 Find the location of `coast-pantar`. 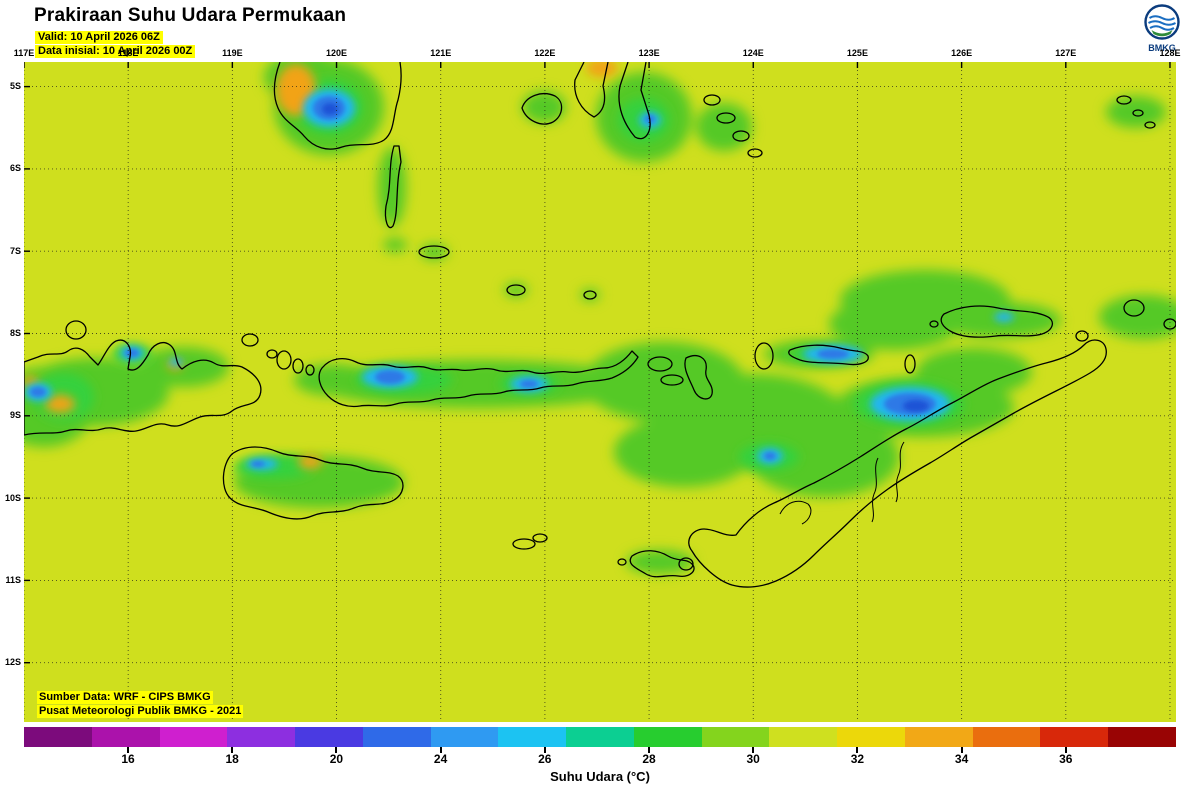

coast-pantar is located at coordinates (764, 356).